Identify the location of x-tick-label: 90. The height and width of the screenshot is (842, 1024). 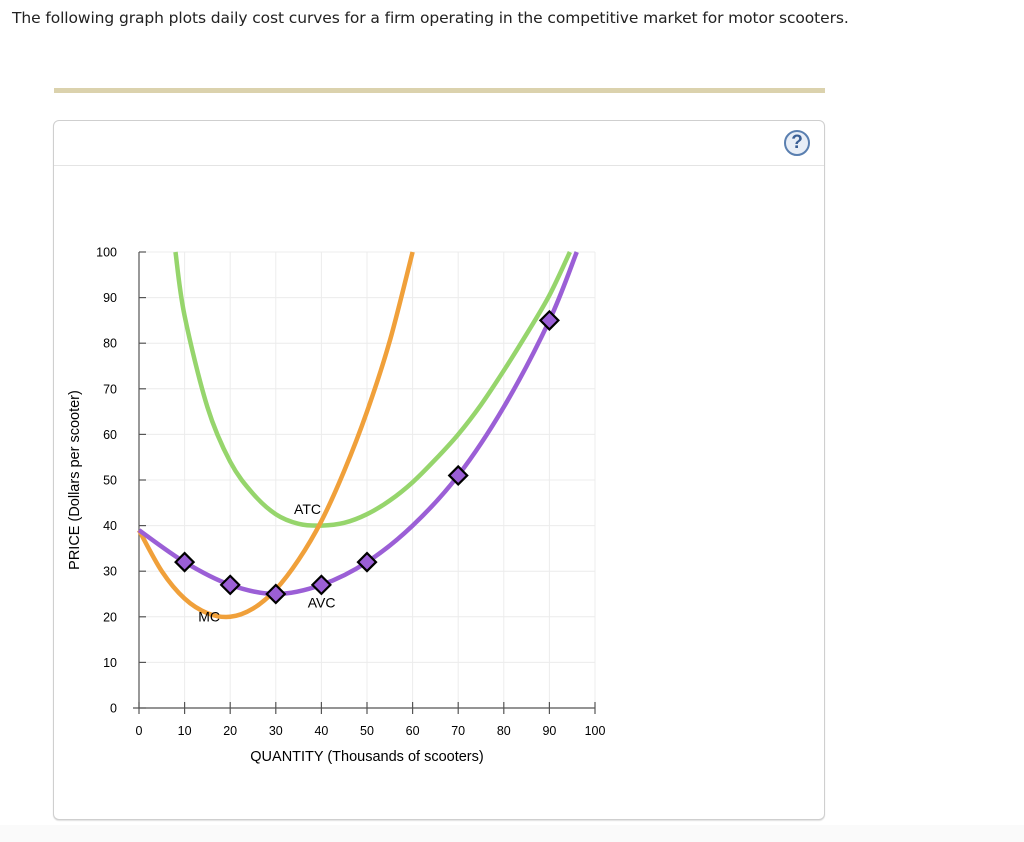
(549, 731).